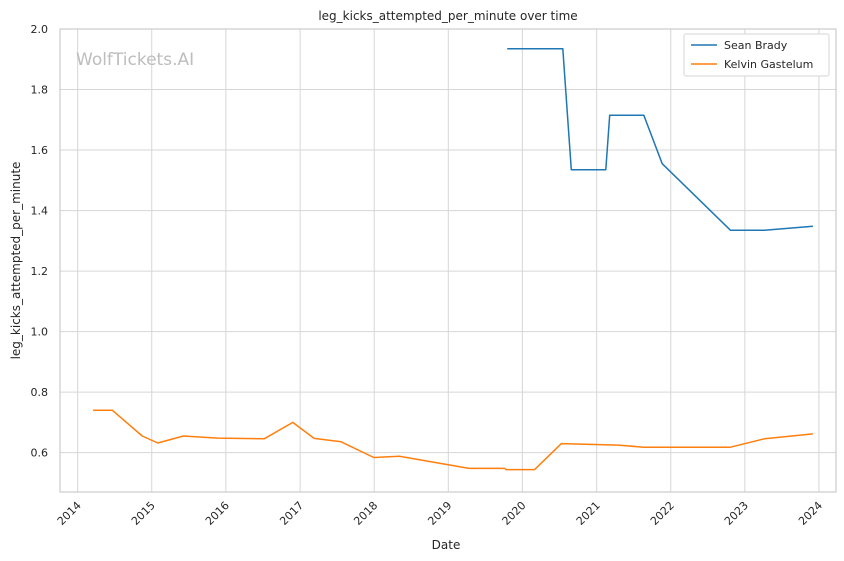 The image size is (844, 561). I want to click on y-tick-label: 1.2, so click(40, 271).